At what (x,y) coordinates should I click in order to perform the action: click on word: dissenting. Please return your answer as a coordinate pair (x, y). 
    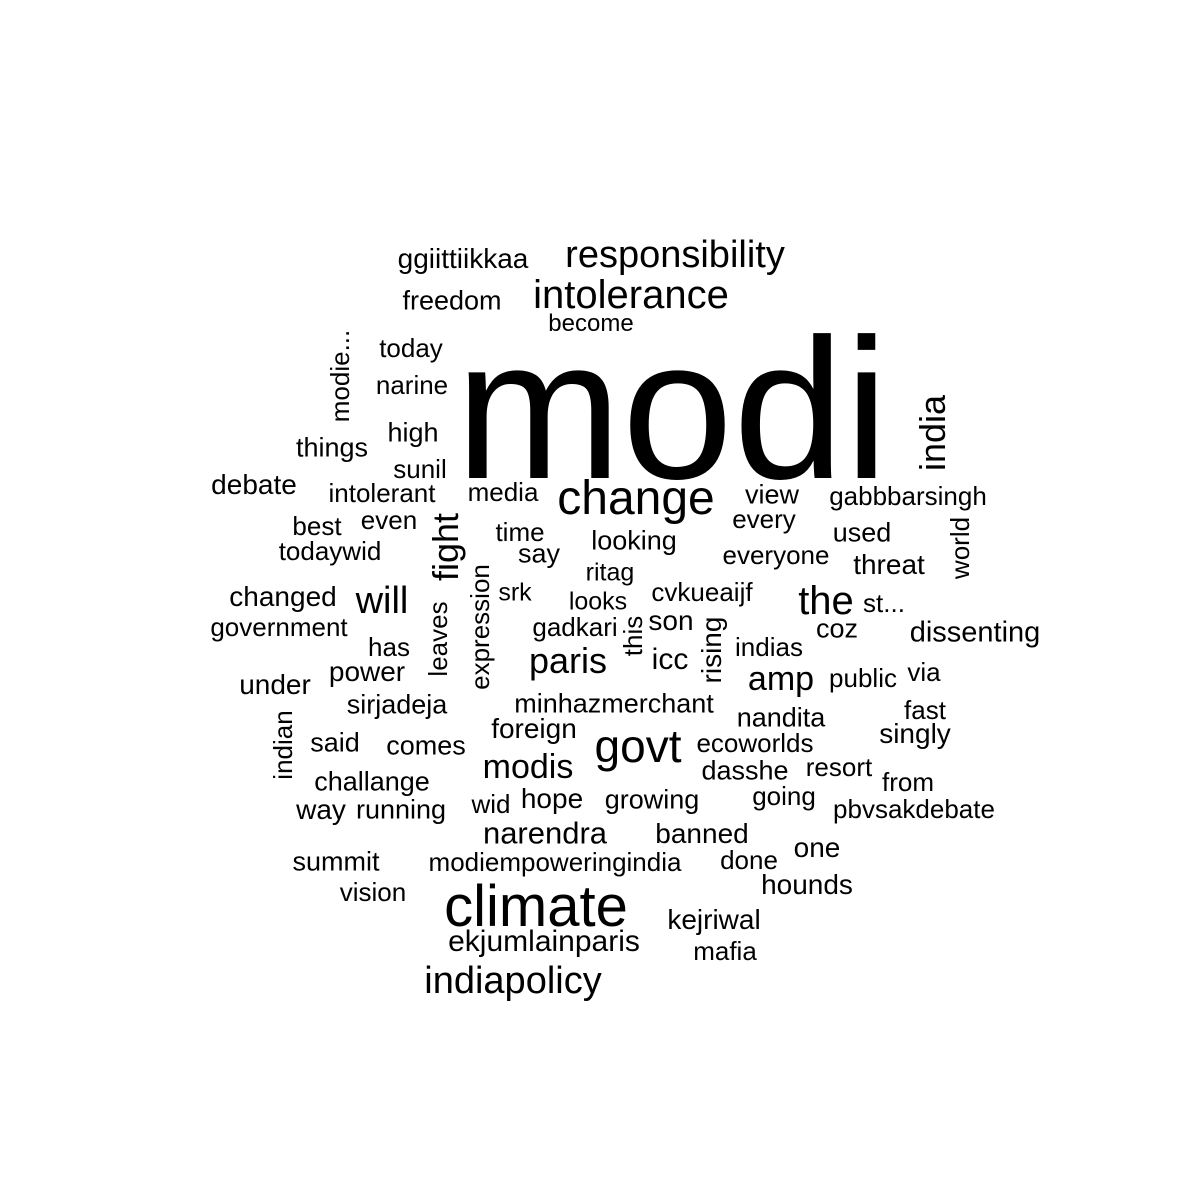
    Looking at the image, I should click on (975, 632).